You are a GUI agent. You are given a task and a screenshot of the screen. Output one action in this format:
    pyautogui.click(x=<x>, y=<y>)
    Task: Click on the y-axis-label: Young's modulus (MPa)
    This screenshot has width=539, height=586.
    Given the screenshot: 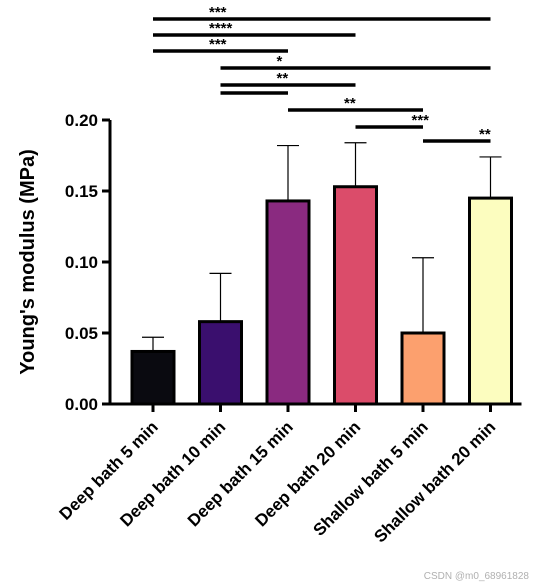 What is the action you would take?
    pyautogui.click(x=28, y=262)
    